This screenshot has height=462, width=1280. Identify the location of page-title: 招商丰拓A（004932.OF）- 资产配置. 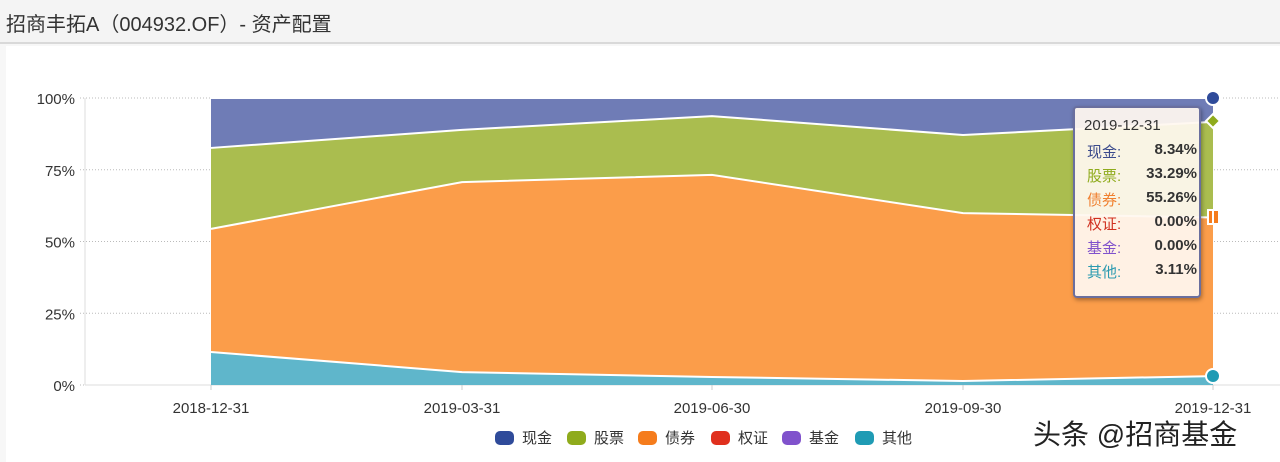
(169, 25).